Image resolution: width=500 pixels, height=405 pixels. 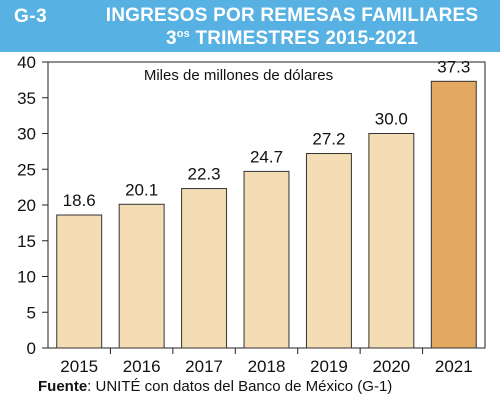 What do you see at coordinates (391, 241) in the screenshot?
I see `bar-2020` at bounding box center [391, 241].